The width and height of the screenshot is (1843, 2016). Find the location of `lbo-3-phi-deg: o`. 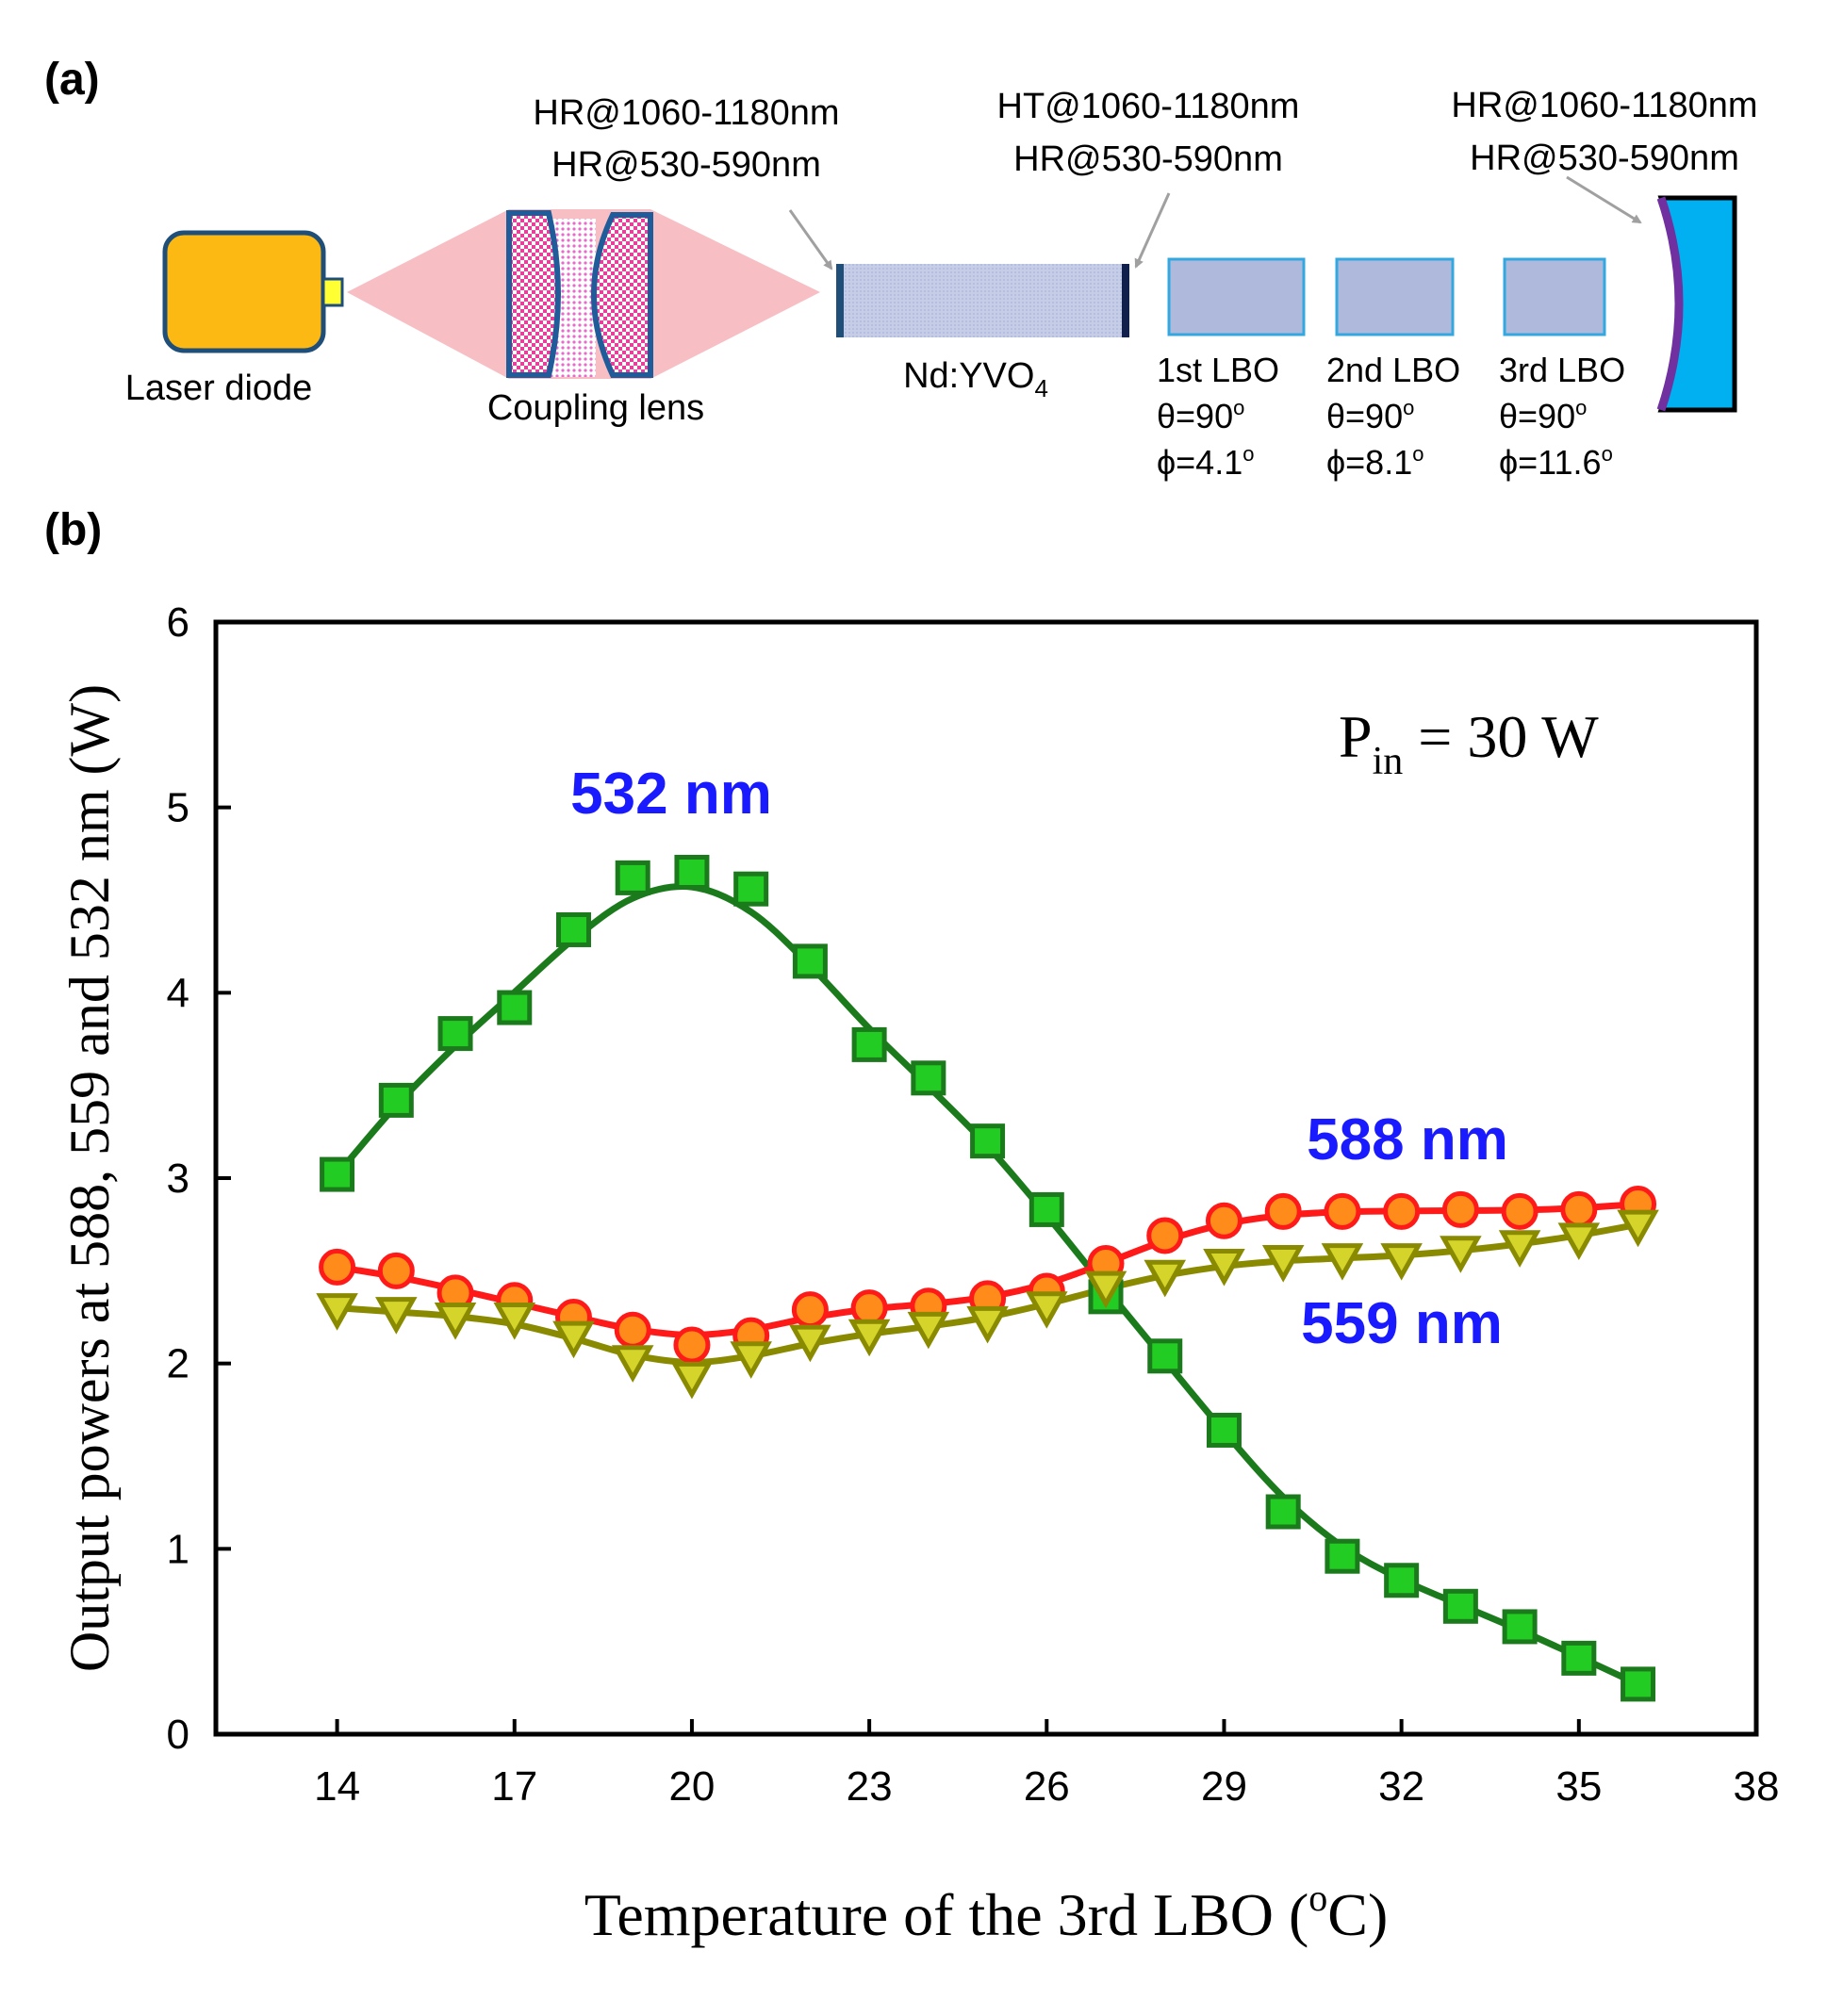

lbo-3-phi-deg: o is located at coordinates (1607, 454).